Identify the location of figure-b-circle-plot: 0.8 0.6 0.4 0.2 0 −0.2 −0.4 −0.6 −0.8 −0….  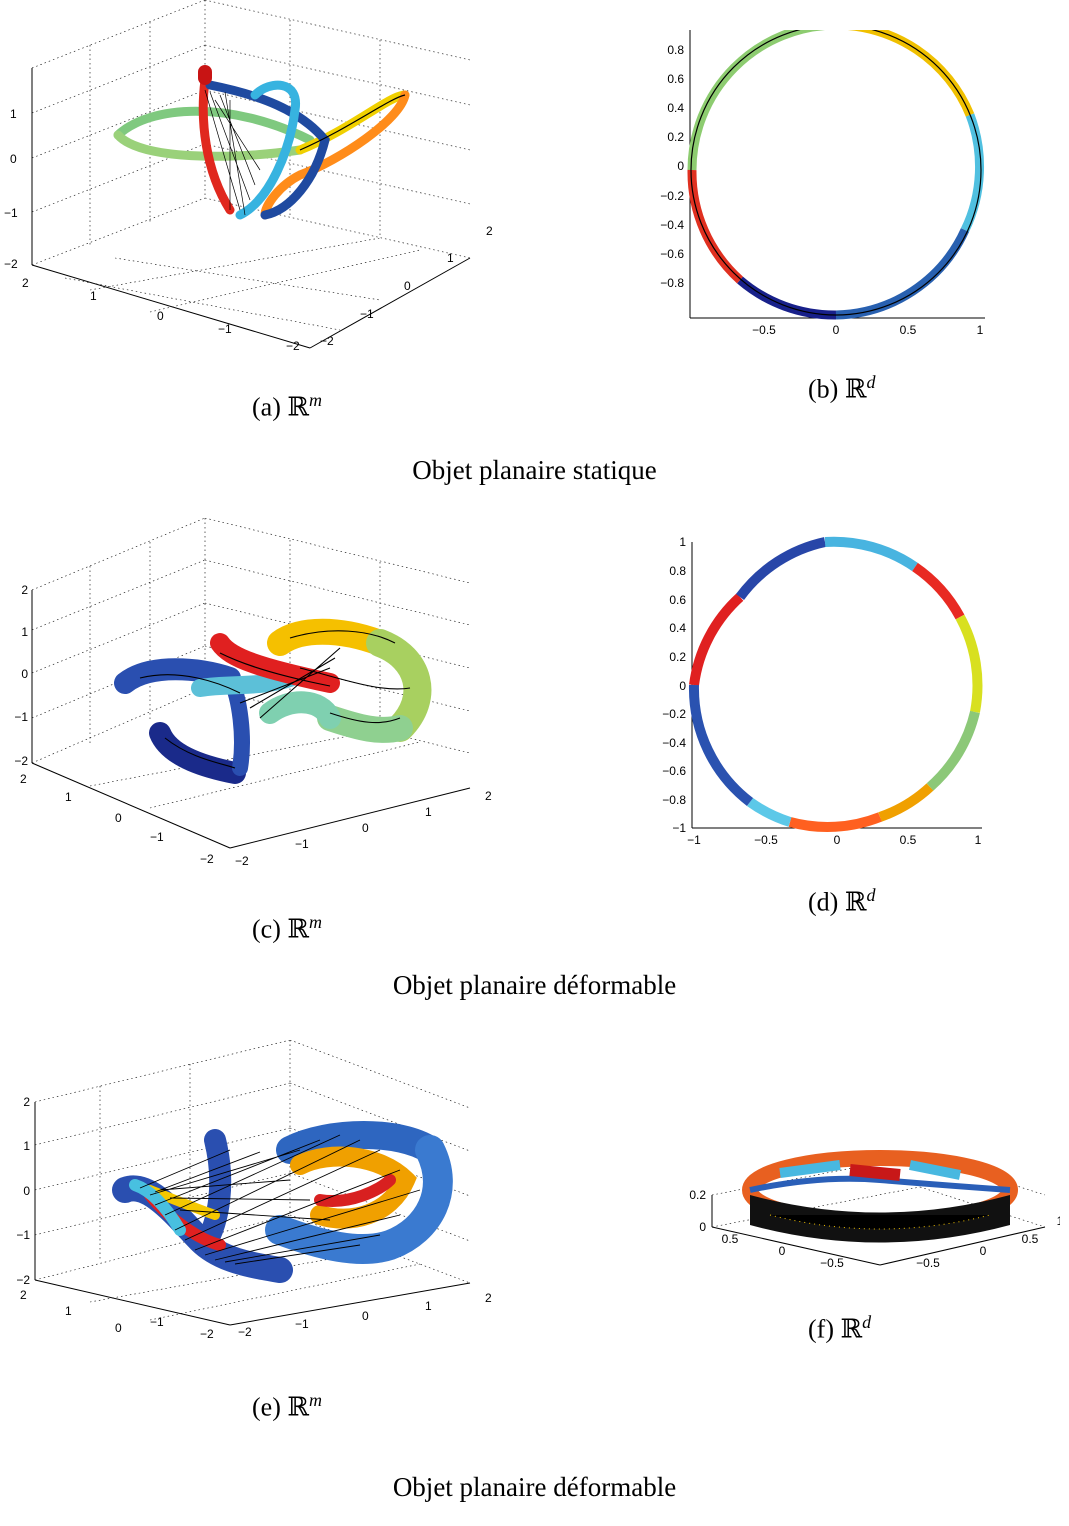
(822, 183).